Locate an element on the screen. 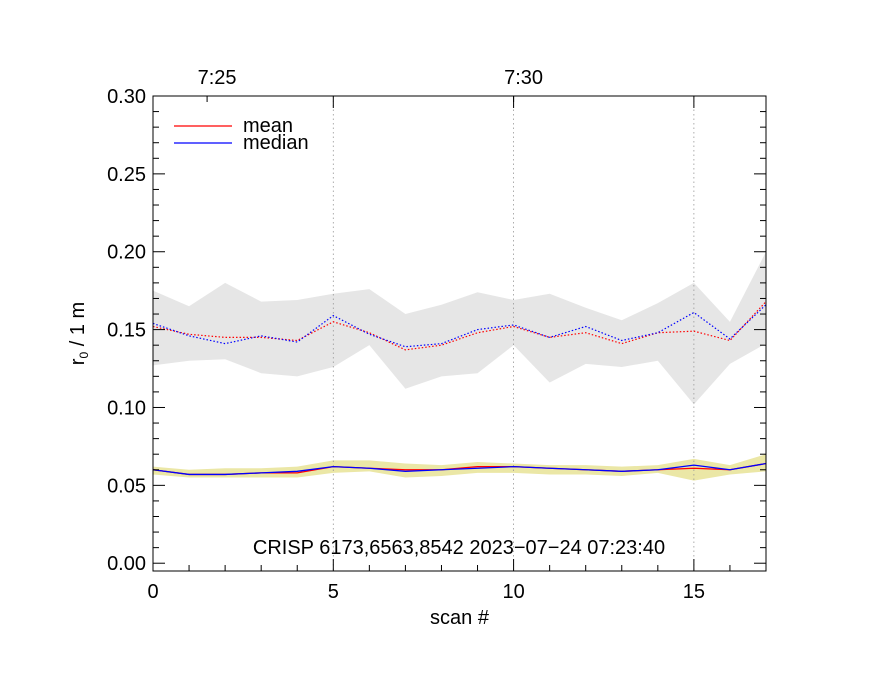 This screenshot has width=880, height=680. y-tick-label: 0.00 is located at coordinates (126, 564).